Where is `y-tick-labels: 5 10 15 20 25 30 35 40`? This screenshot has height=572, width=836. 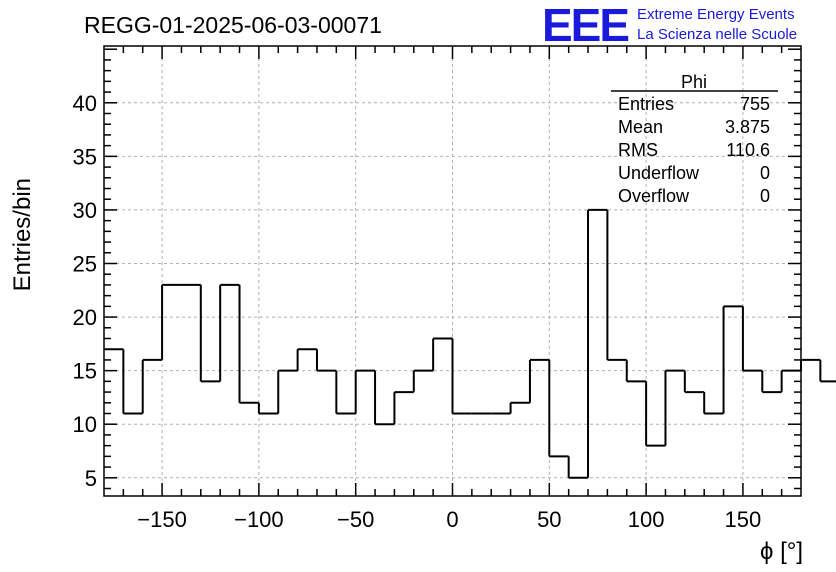
y-tick-labels: 5 10 15 20 25 30 35 40 is located at coordinates (85, 291).